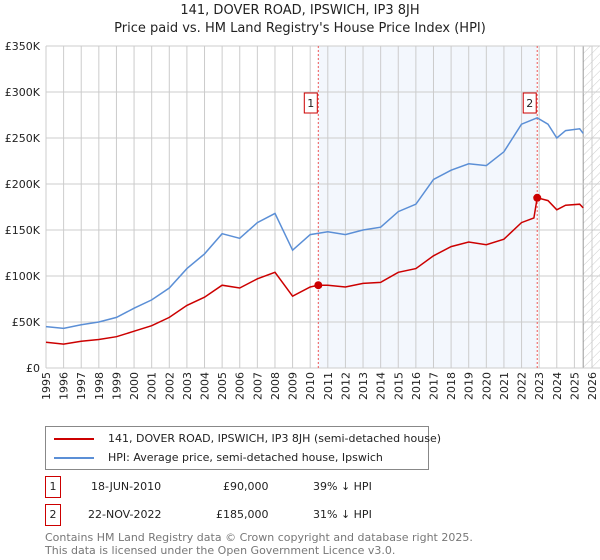 This screenshot has width=600, height=560. What do you see at coordinates (240, 386) in the screenshot?
I see `x-tick-label: 2006` at bounding box center [240, 386].